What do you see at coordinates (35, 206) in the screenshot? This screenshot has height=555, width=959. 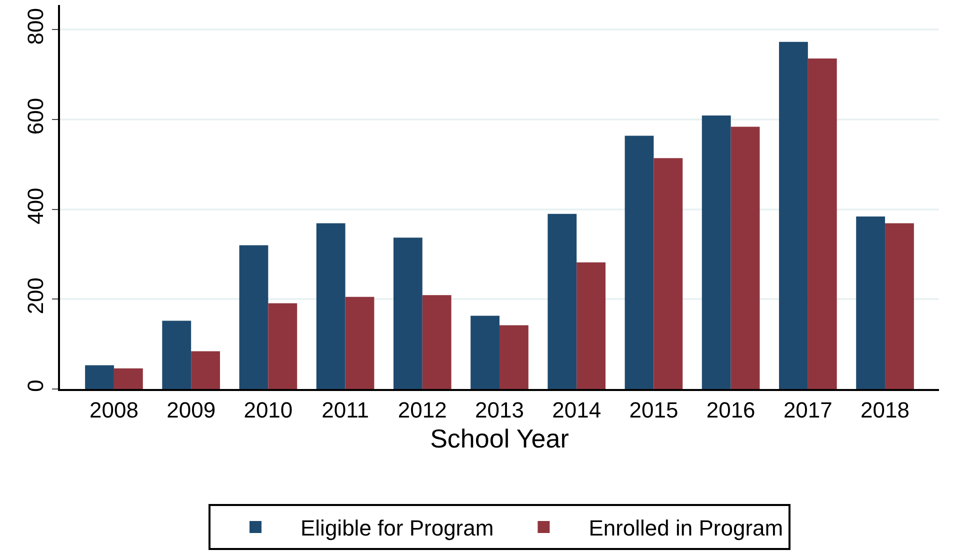 I see `y-tick-label: 400` at bounding box center [35, 206].